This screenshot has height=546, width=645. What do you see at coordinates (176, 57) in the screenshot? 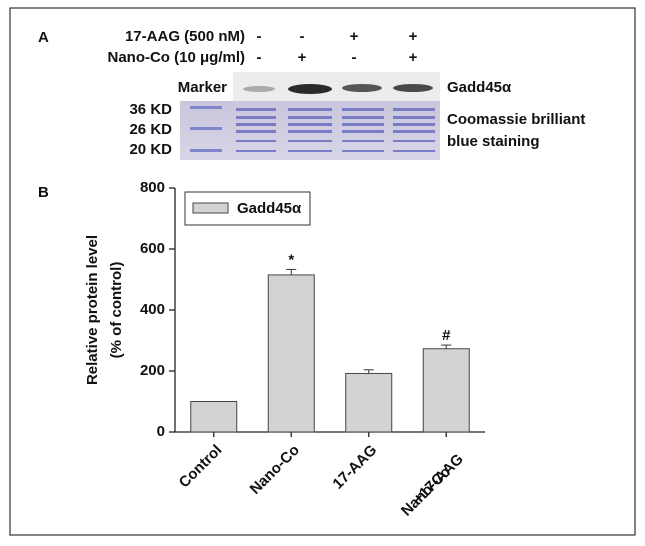
I see `row-label: Nano-Co (10 μg/ml)` at bounding box center [176, 57].